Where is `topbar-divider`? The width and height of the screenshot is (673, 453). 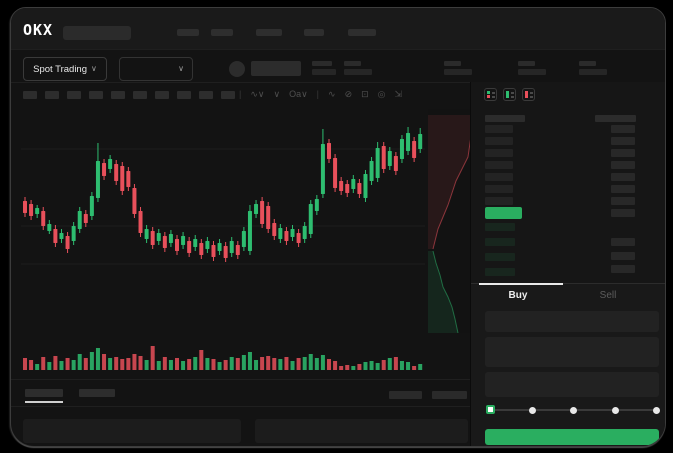
topbar-divider is located at coordinates (338, 49).